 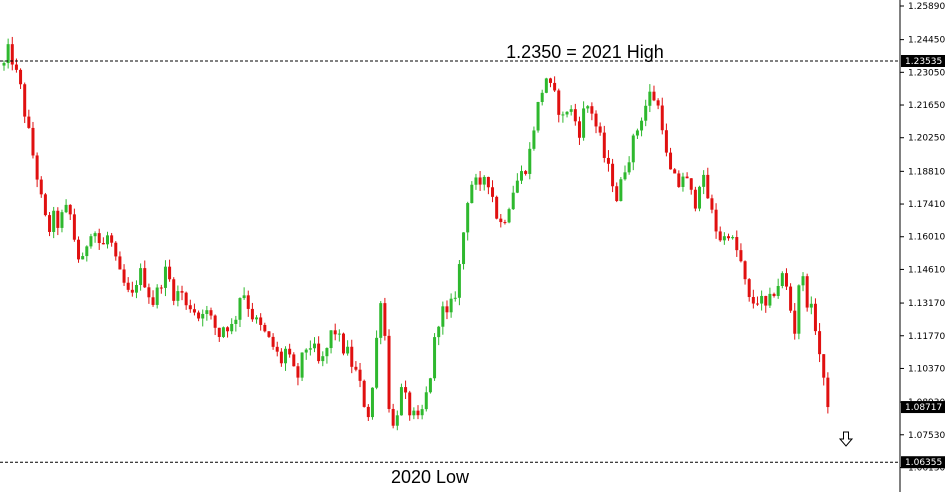 What do you see at coordinates (926, 468) in the screenshot?
I see `price-tick-label: 1.06130` at bounding box center [926, 468].